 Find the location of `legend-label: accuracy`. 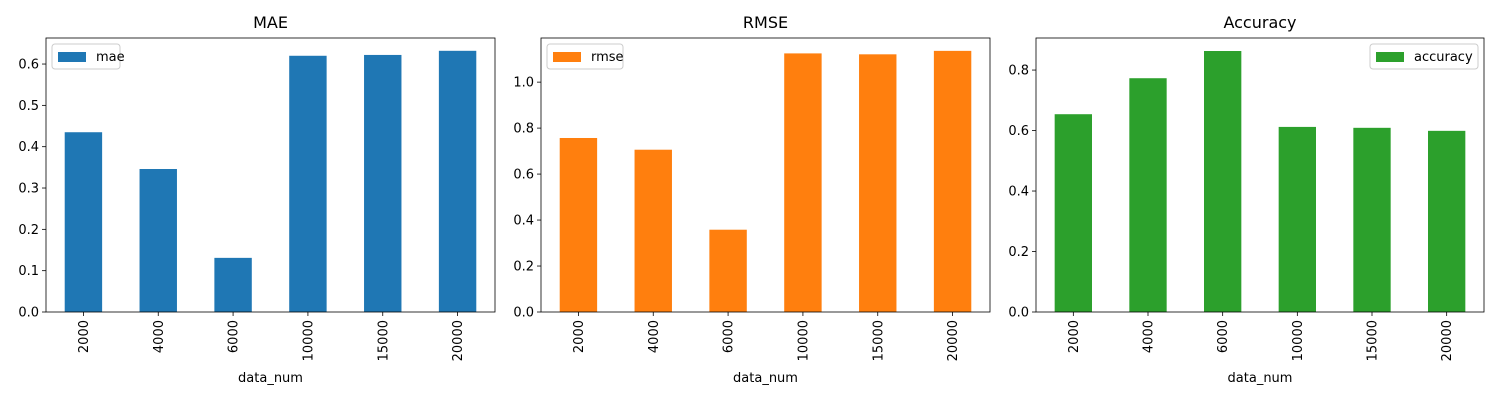

legend-label: accuracy is located at coordinates (1443, 57).